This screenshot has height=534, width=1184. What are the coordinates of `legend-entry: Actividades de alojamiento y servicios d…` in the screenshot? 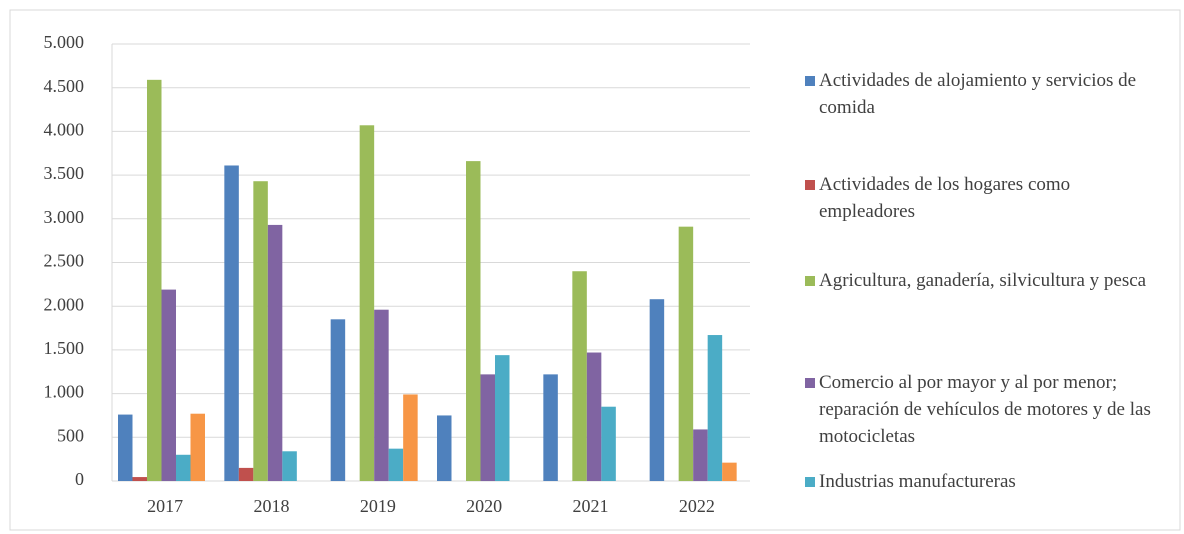 It's located at (985, 94).